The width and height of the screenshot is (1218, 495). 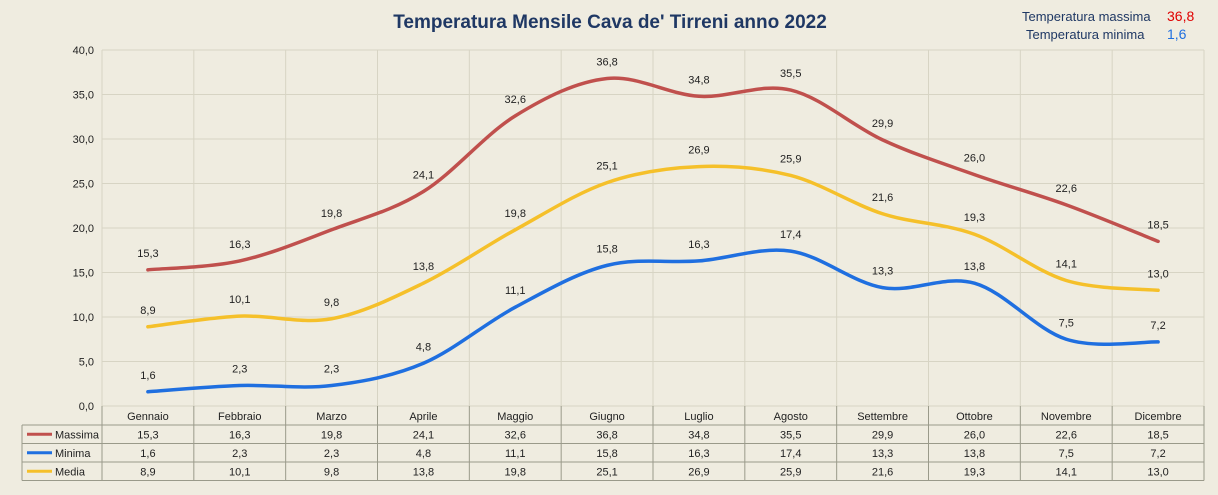 What do you see at coordinates (423, 417) in the screenshot?
I see `category-label: Aprile` at bounding box center [423, 417].